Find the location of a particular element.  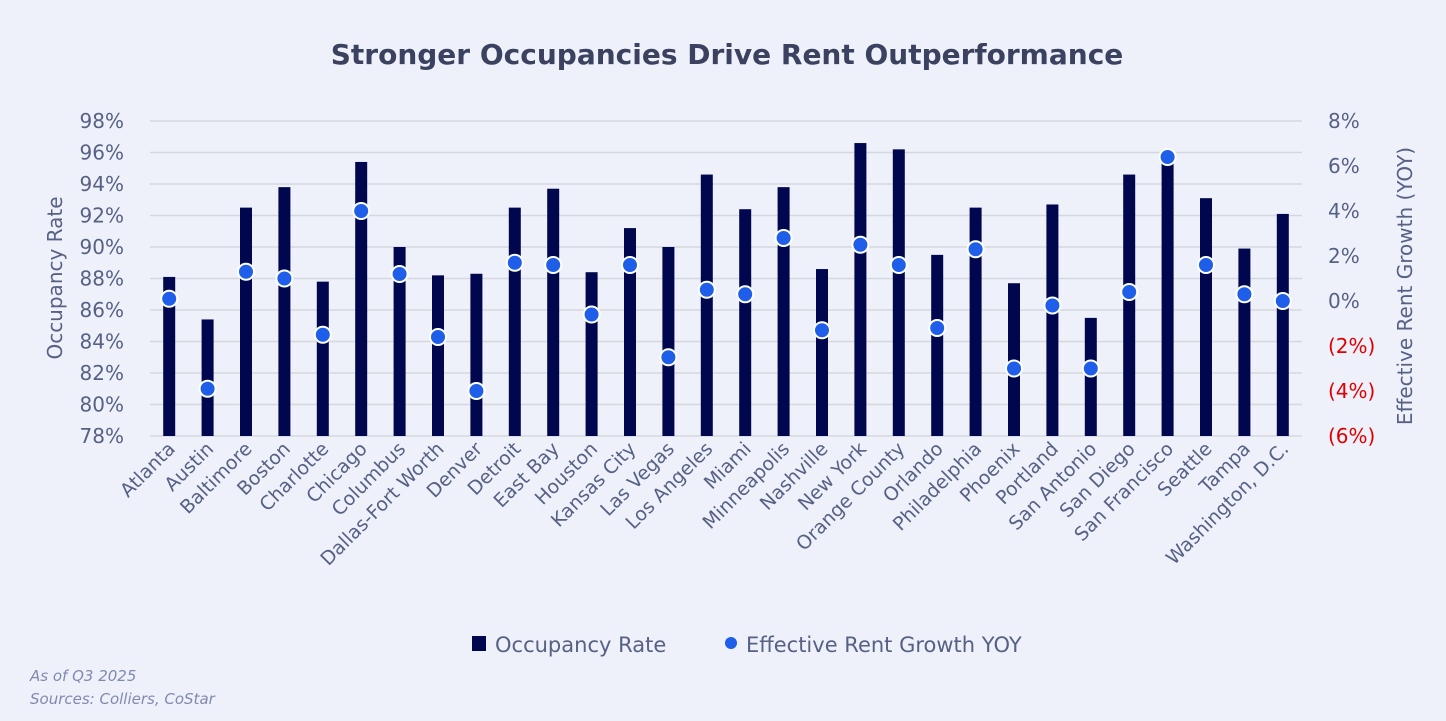

bar-orlando is located at coordinates (937, 345).